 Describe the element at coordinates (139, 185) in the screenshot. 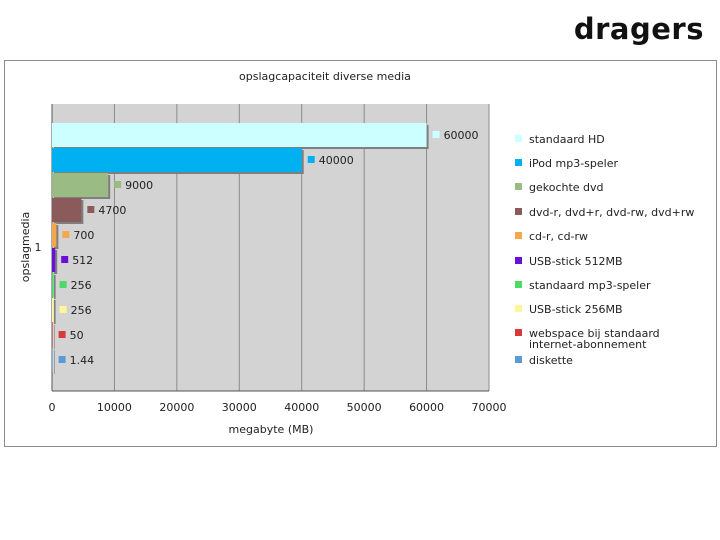

I see `data-label: 9000` at that location.